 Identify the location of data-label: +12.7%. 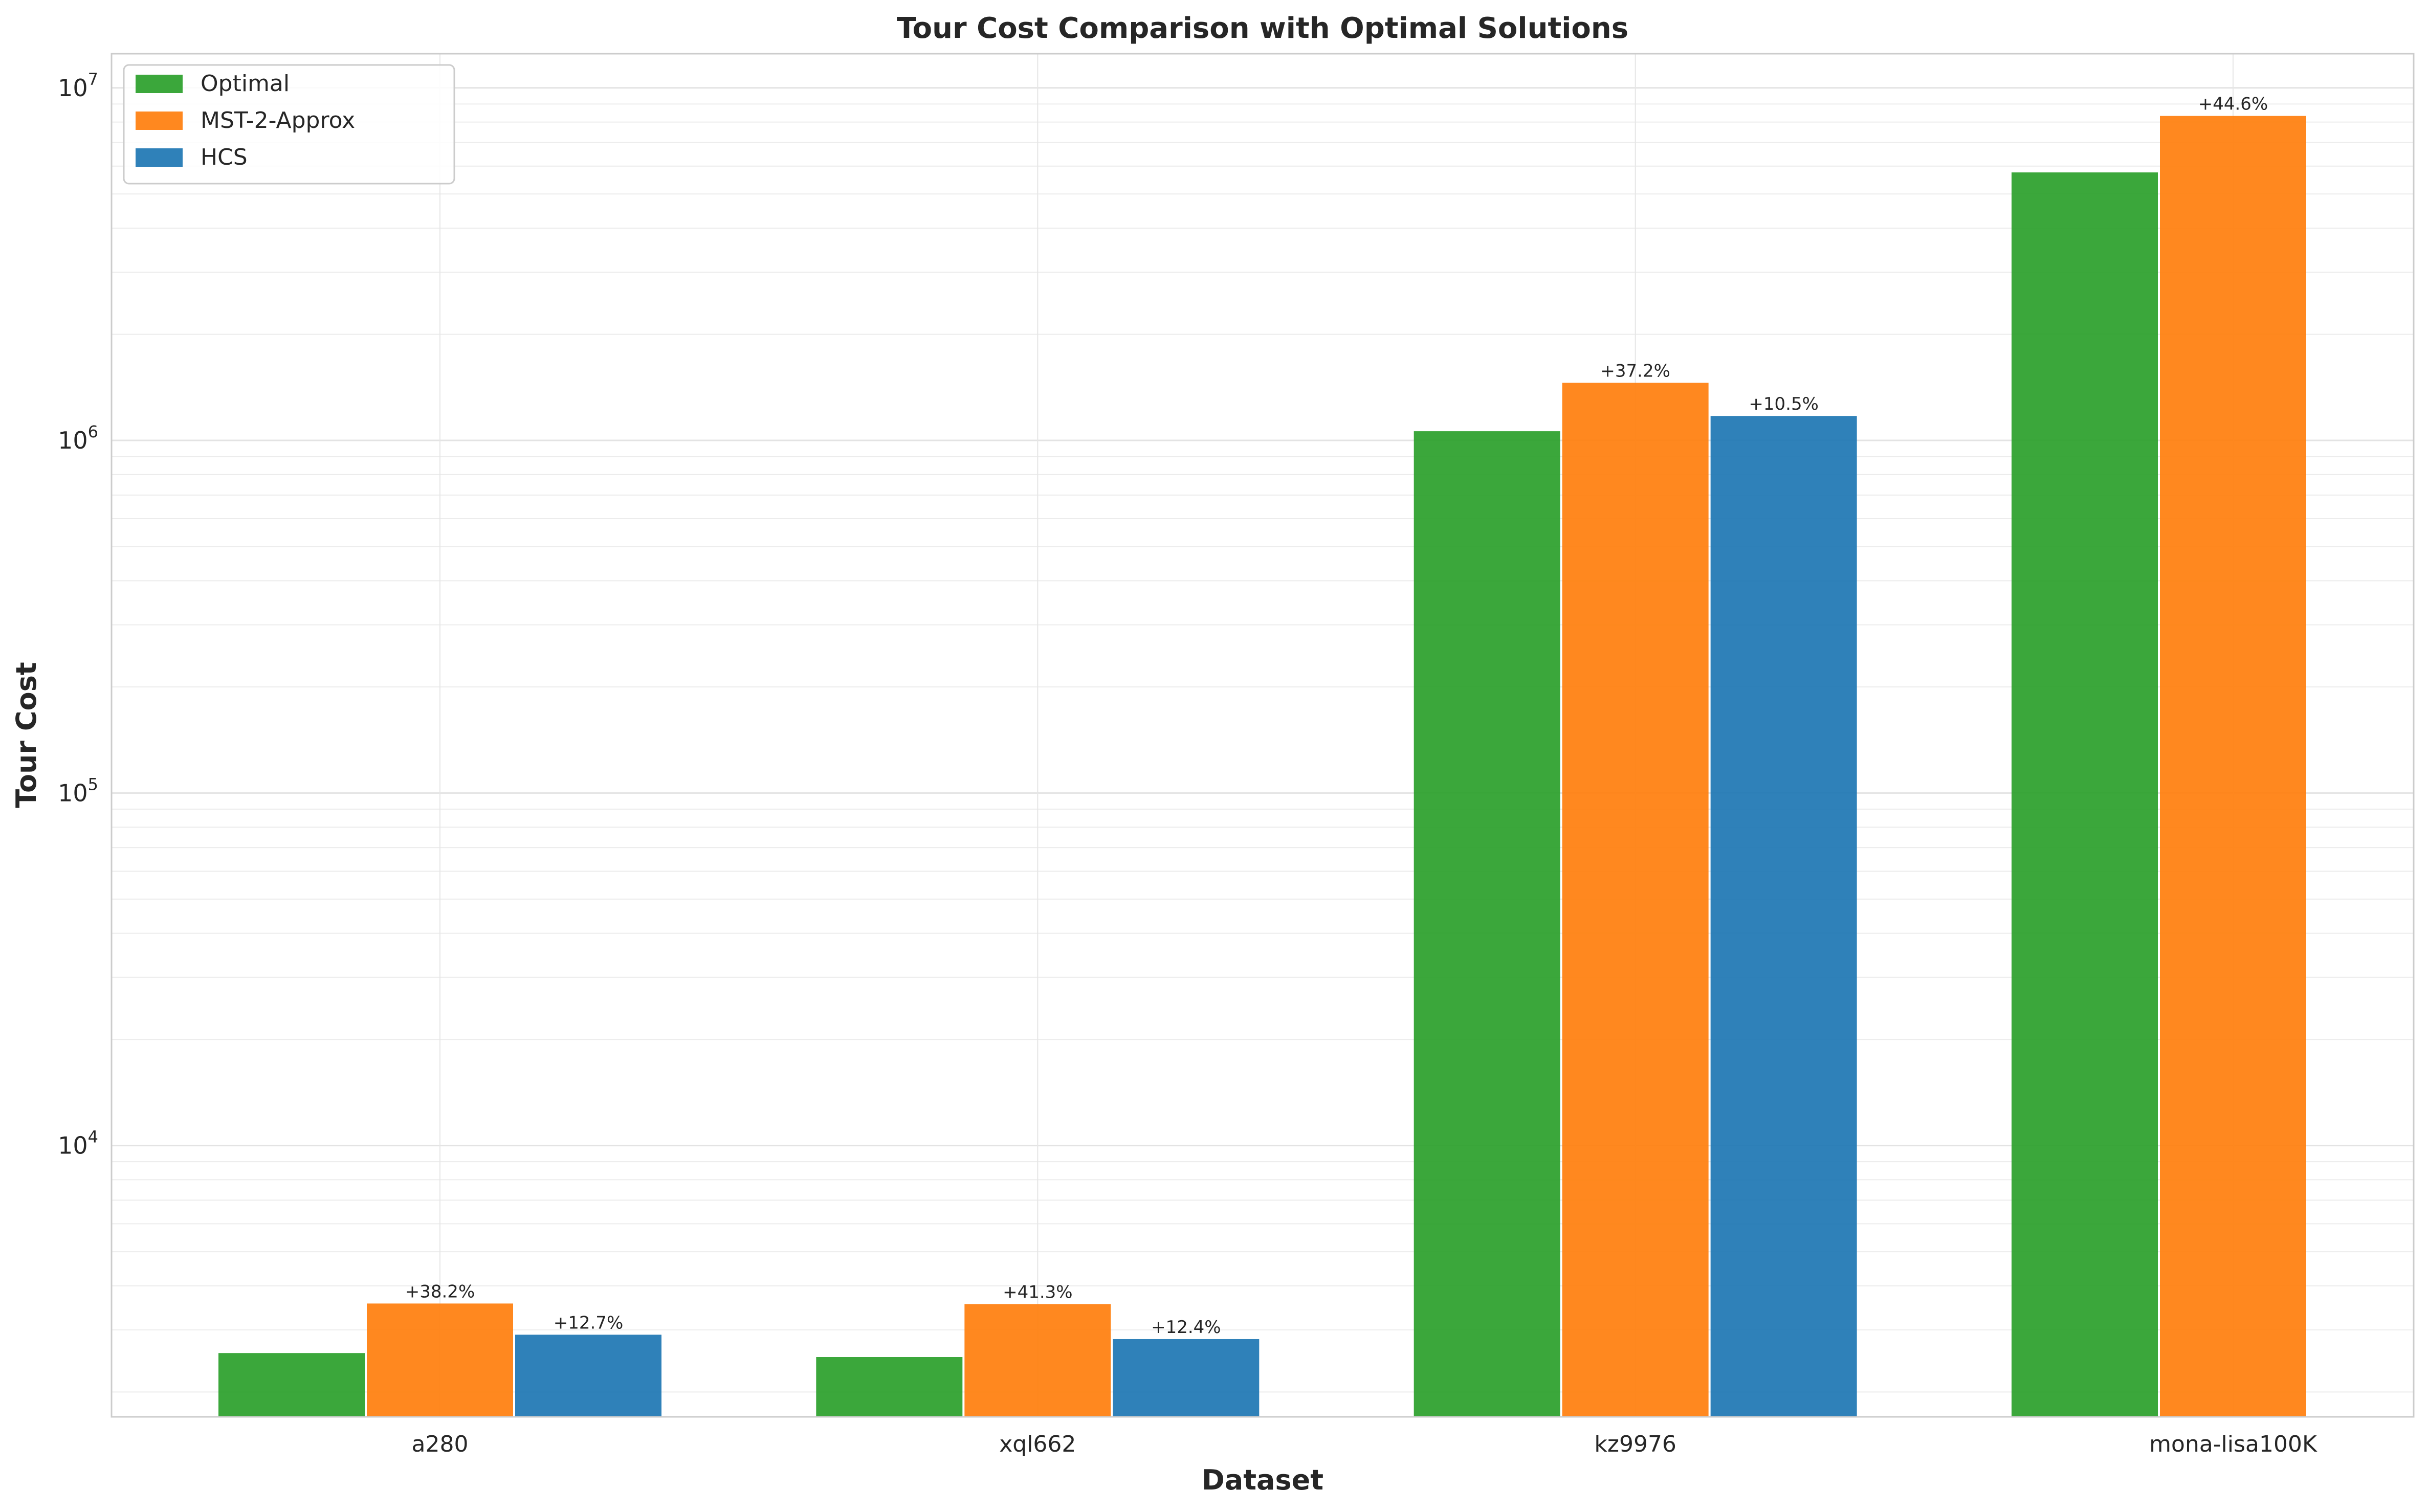
(589, 1323).